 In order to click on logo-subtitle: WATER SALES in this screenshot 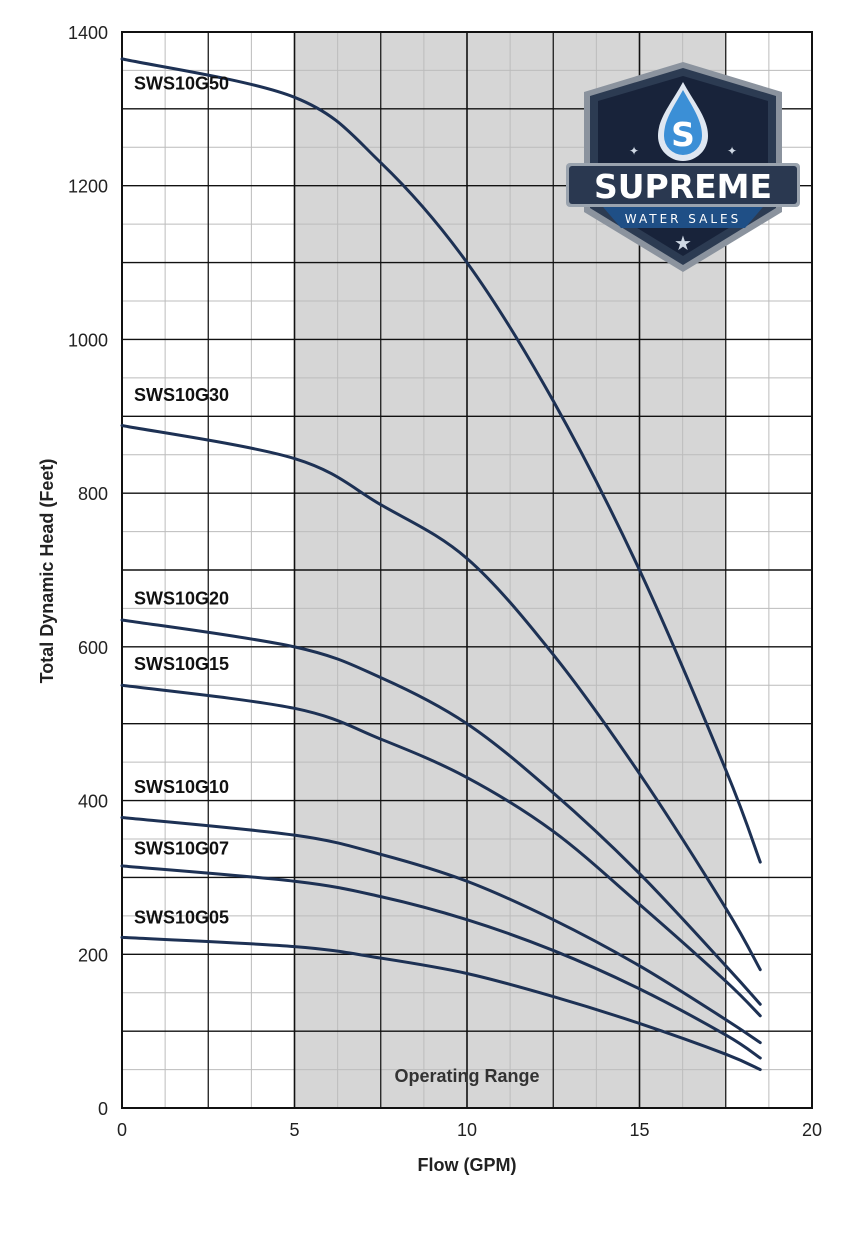, I will do `click(683, 219)`.